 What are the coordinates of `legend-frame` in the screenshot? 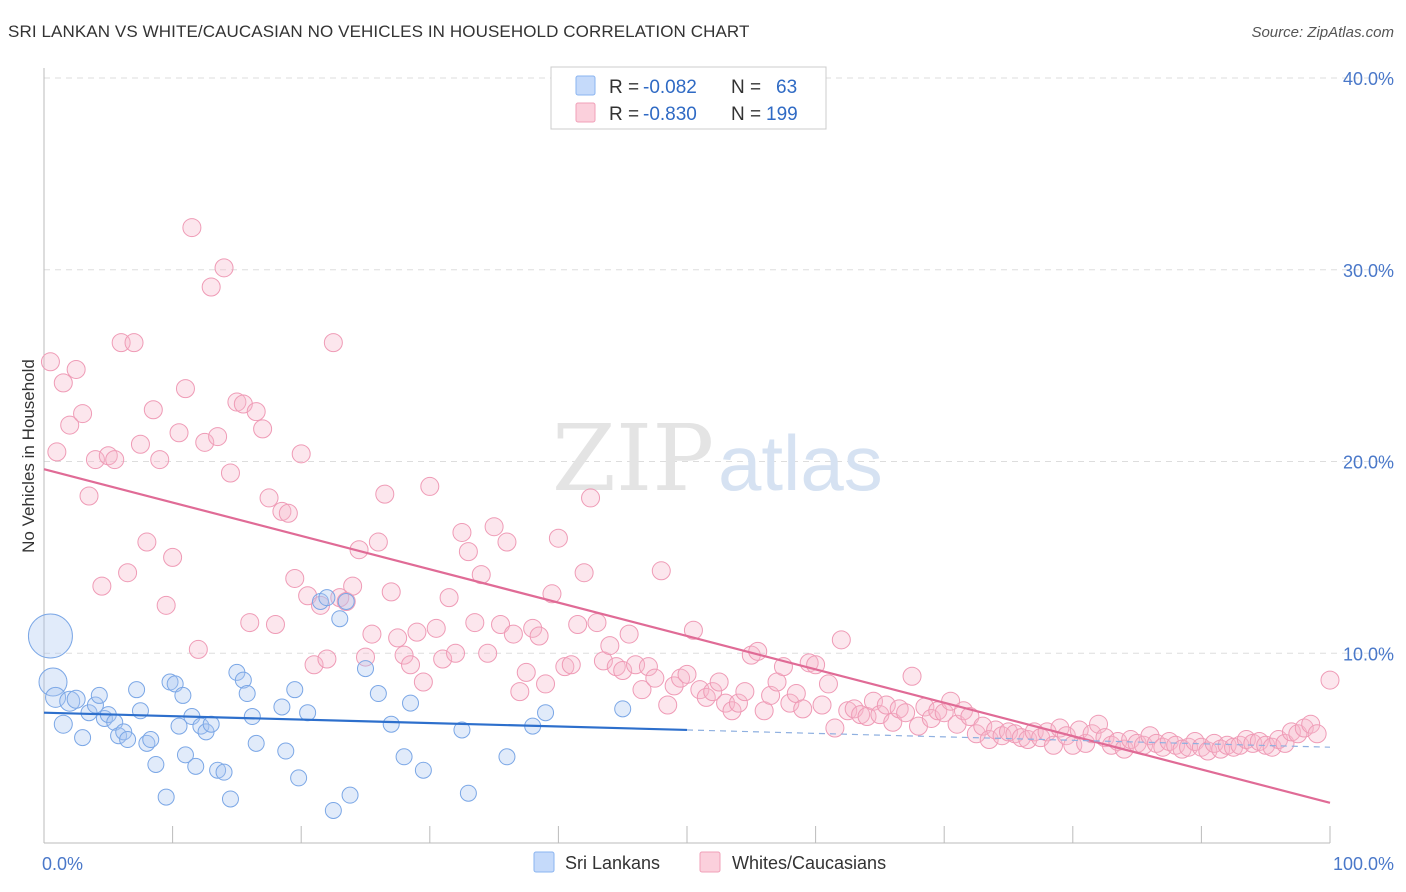 It's located at (688, 98).